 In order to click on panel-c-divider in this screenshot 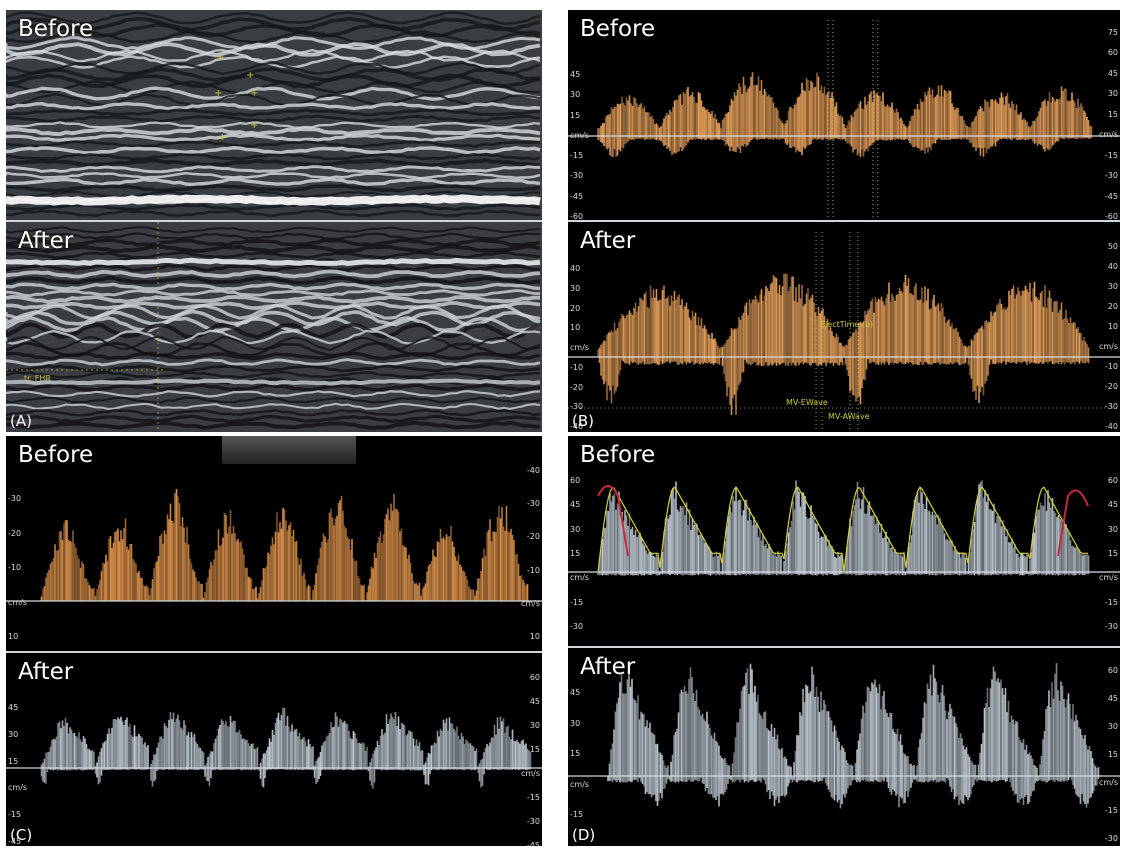, I will do `click(274, 652)`.